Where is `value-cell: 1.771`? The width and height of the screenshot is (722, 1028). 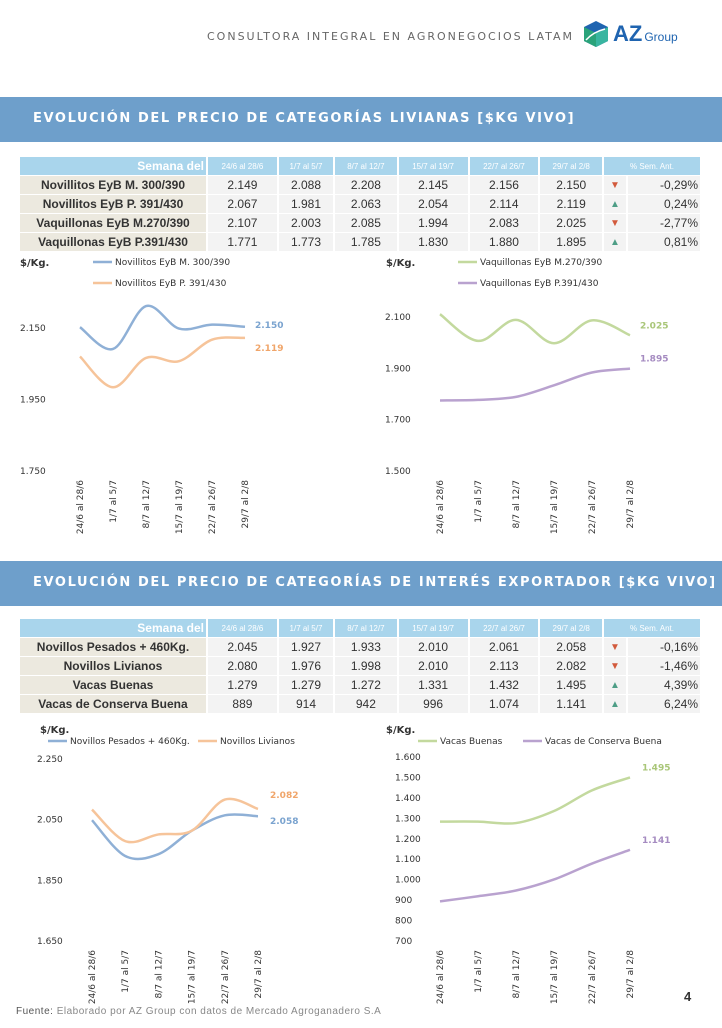
value-cell: 1.771 is located at coordinates (242, 242).